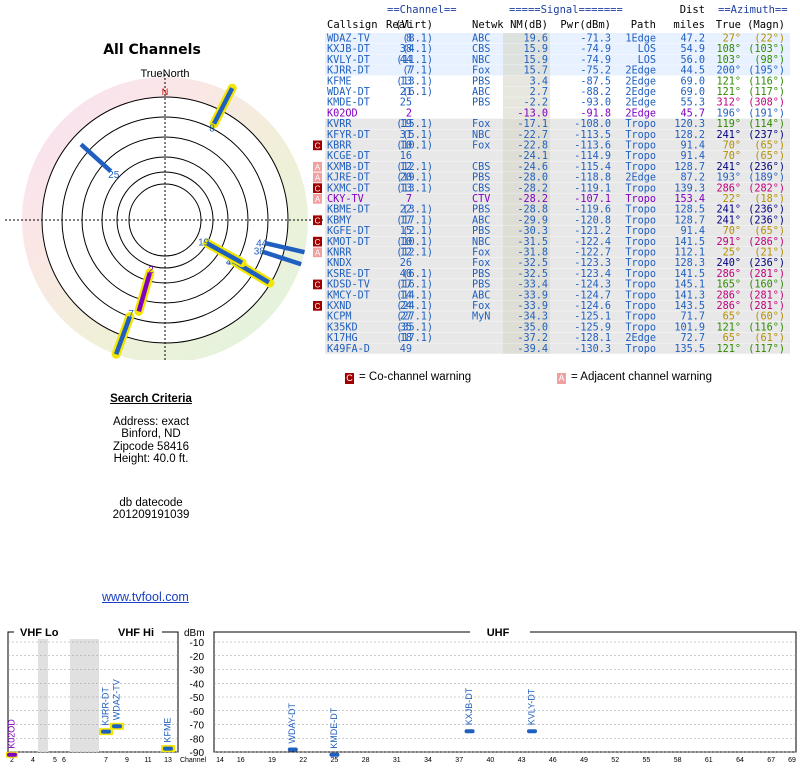 The image size is (800, 768). I want to click on cell-real: 27, so click(406, 317).